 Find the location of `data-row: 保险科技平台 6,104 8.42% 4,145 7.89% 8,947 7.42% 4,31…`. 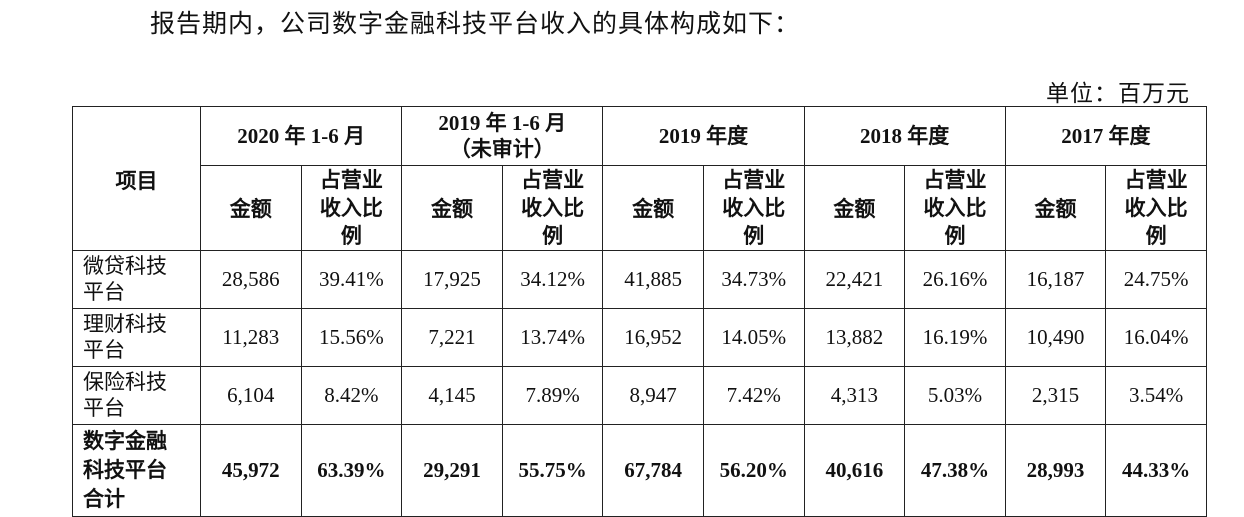

data-row: 保险科技平台 6,104 8.42% 4,145 7.89% 8,947 7.42% 4,31… is located at coordinates (639, 395).